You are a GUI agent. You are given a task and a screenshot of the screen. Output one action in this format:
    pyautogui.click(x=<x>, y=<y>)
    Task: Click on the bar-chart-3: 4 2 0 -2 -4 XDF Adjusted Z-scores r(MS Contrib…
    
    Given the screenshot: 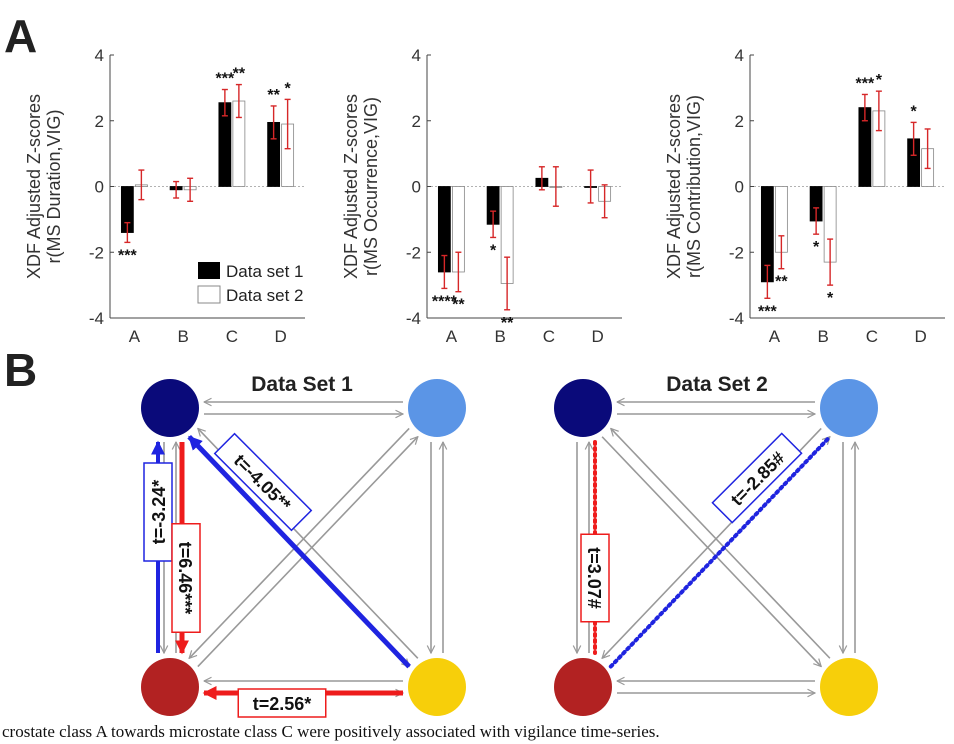 What is the action you would take?
    pyautogui.click(x=804, y=196)
    